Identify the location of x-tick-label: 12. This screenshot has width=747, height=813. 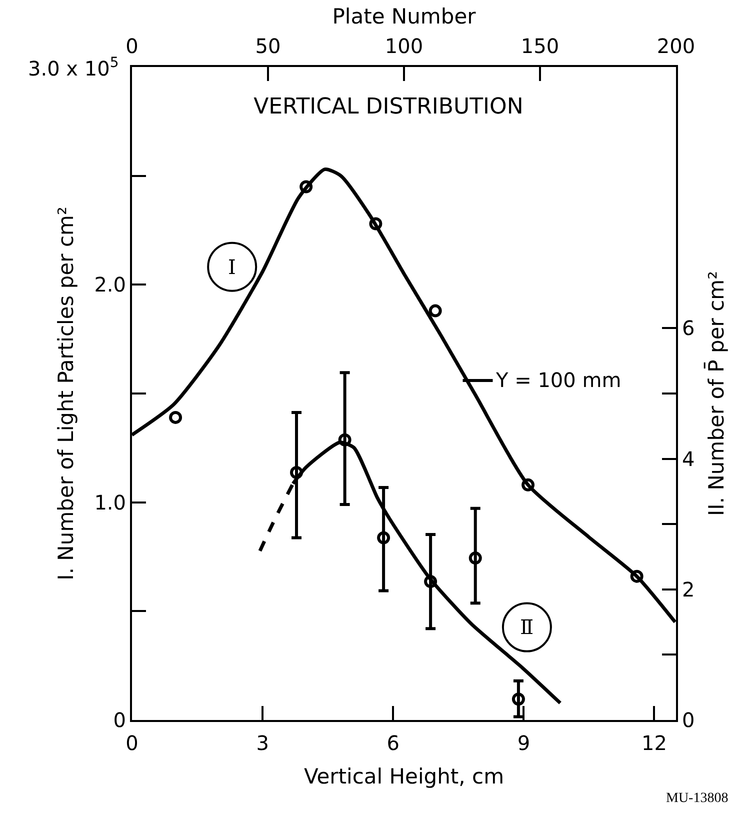
(654, 743).